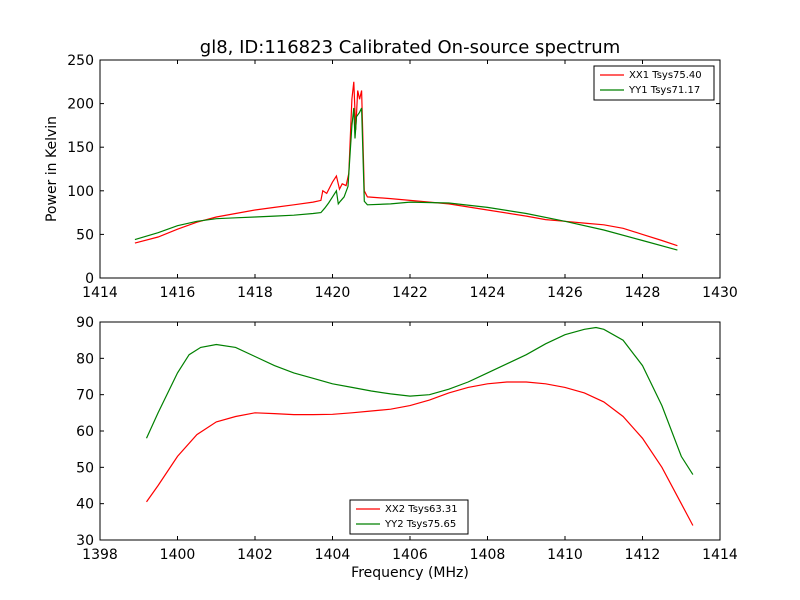  What do you see at coordinates (85, 468) in the screenshot?
I see `bottom-ytick-label-2: 50` at bounding box center [85, 468].